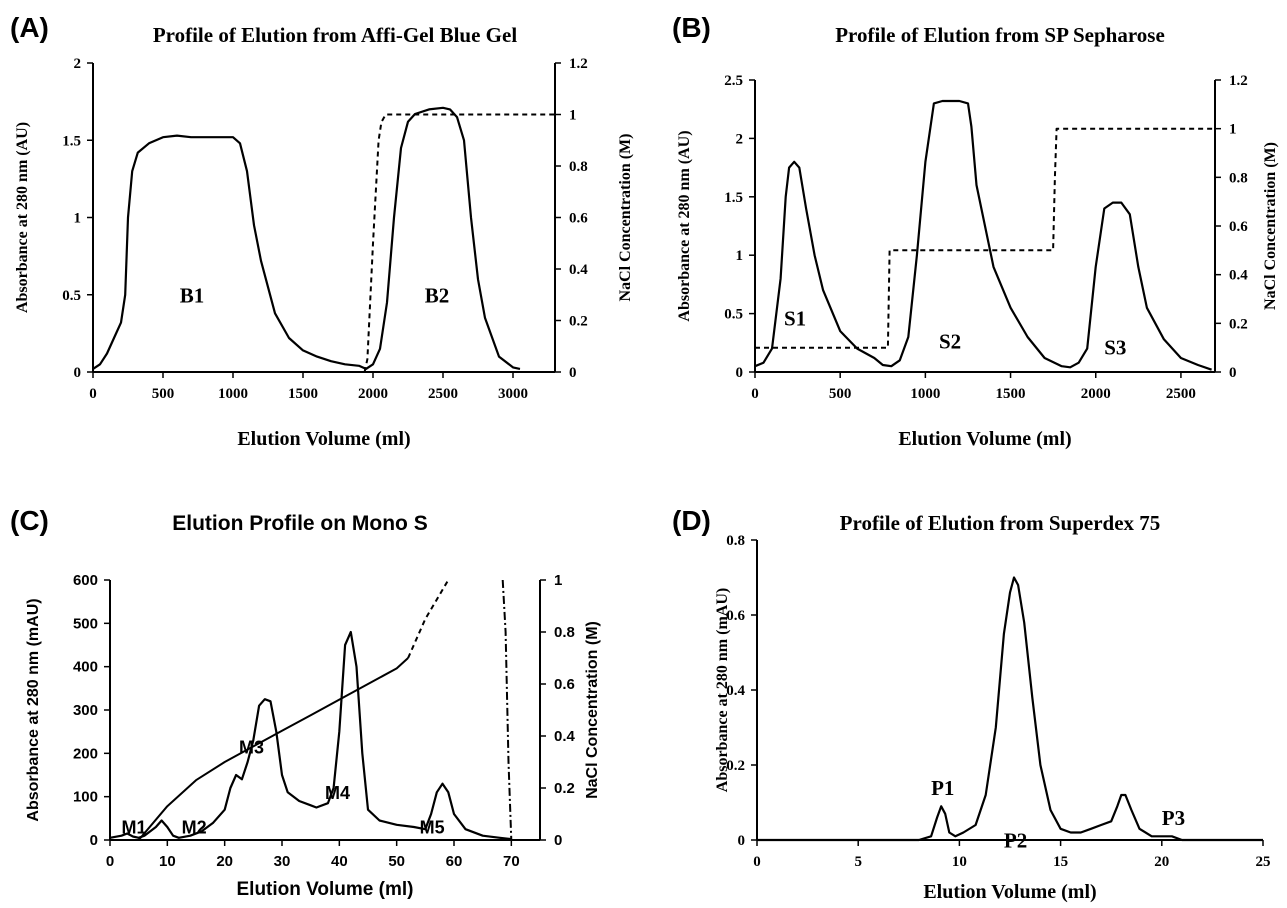  I want to click on x-tick-label: 3000, so click(513, 394).